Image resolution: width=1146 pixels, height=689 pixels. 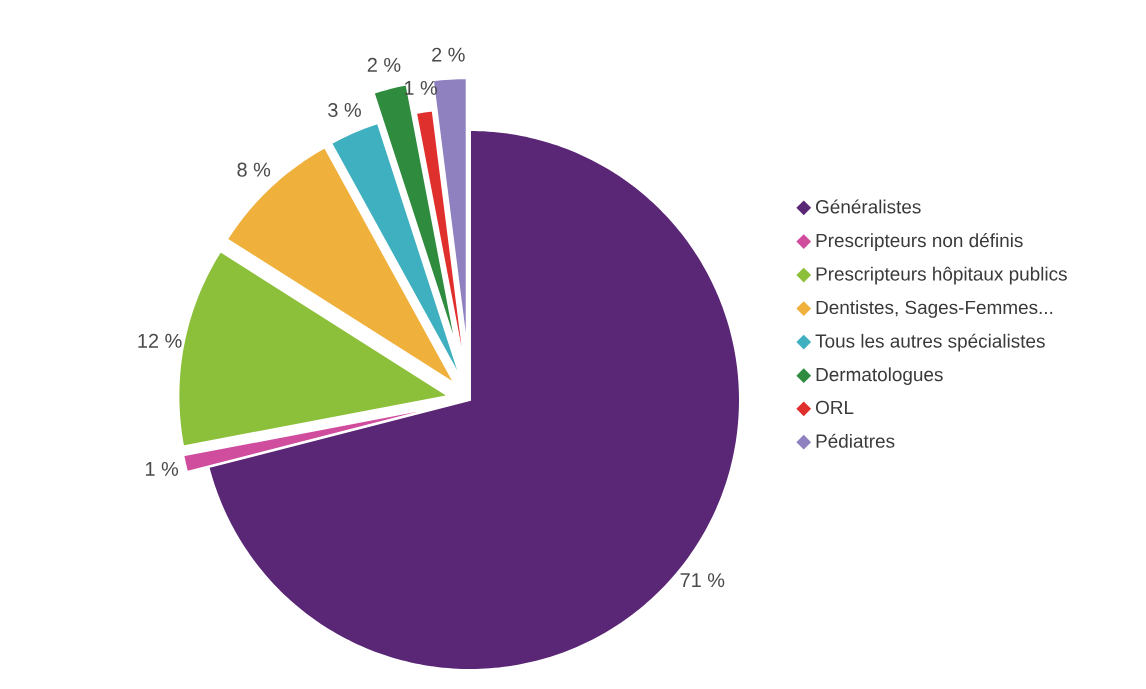 I want to click on legend-label: Tous les autres spécialistes, so click(x=930, y=342).